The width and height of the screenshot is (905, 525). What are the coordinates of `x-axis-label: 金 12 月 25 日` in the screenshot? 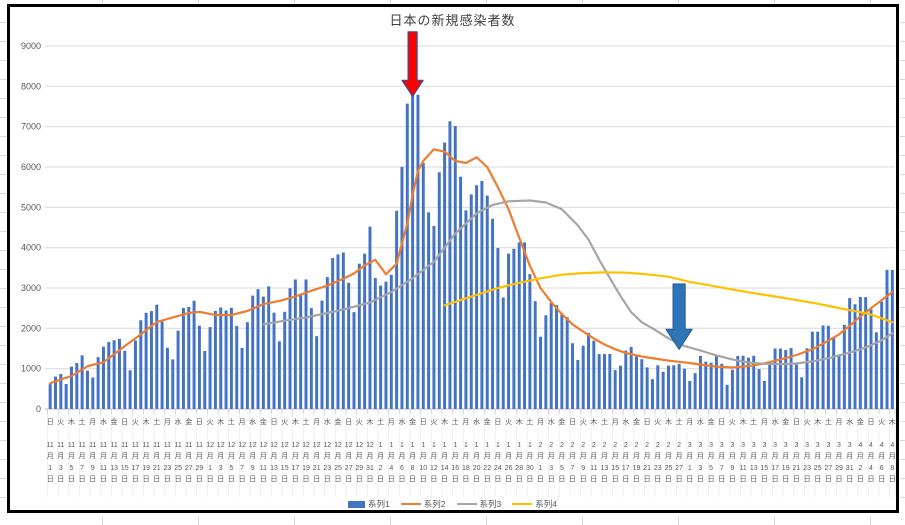 It's located at (338, 450).